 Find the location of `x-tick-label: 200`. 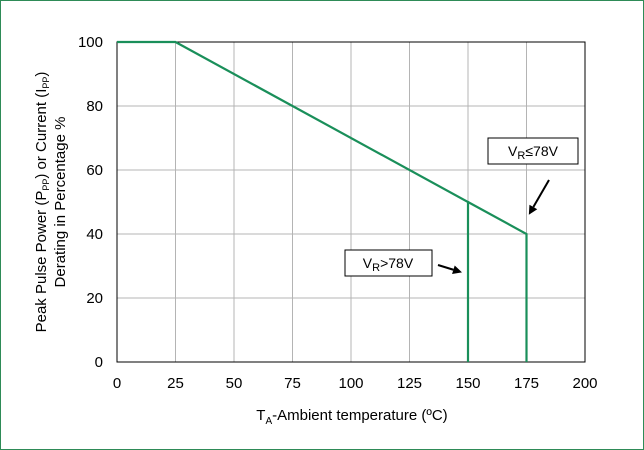

x-tick-label: 200 is located at coordinates (584, 383).